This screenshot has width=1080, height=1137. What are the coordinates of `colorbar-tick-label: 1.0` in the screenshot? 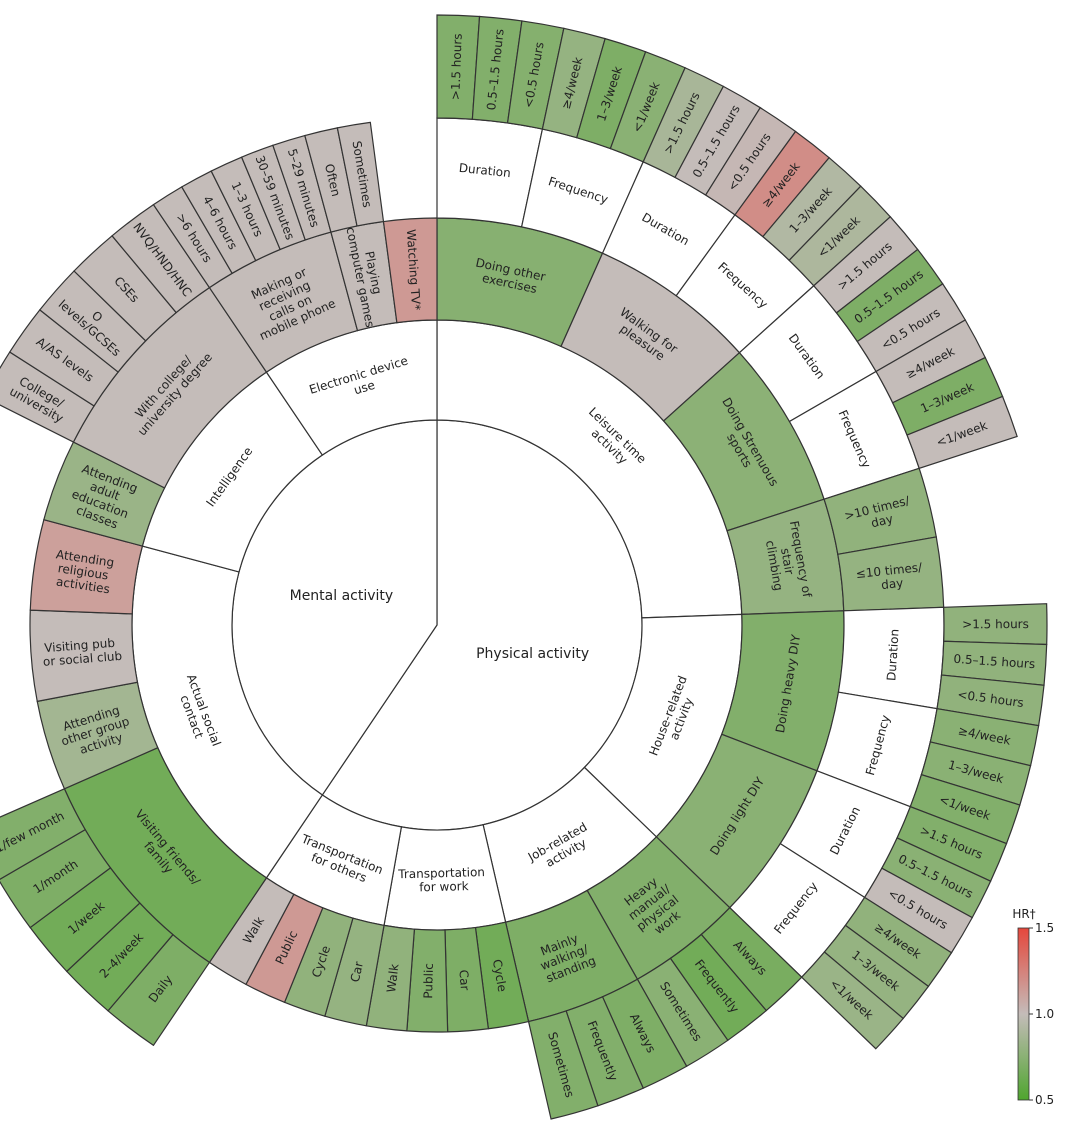 It's located at (1044, 1014).